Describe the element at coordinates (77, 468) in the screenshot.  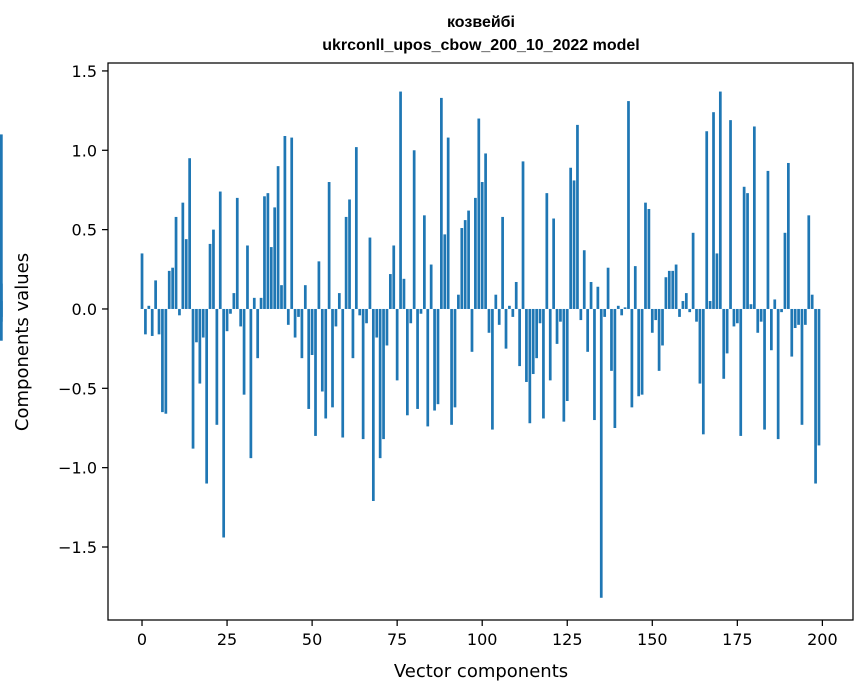
I see `y-tick-label: −1.0` at that location.